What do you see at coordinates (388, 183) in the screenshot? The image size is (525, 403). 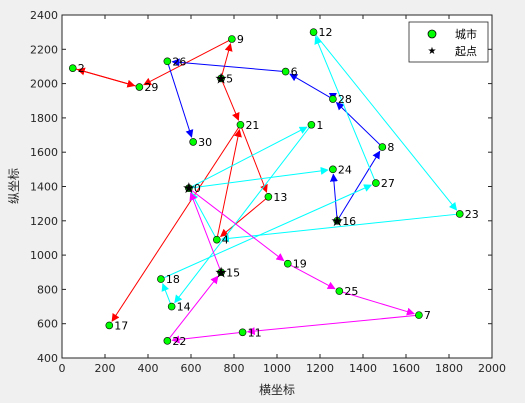 I see `city-label: 27` at bounding box center [388, 183].